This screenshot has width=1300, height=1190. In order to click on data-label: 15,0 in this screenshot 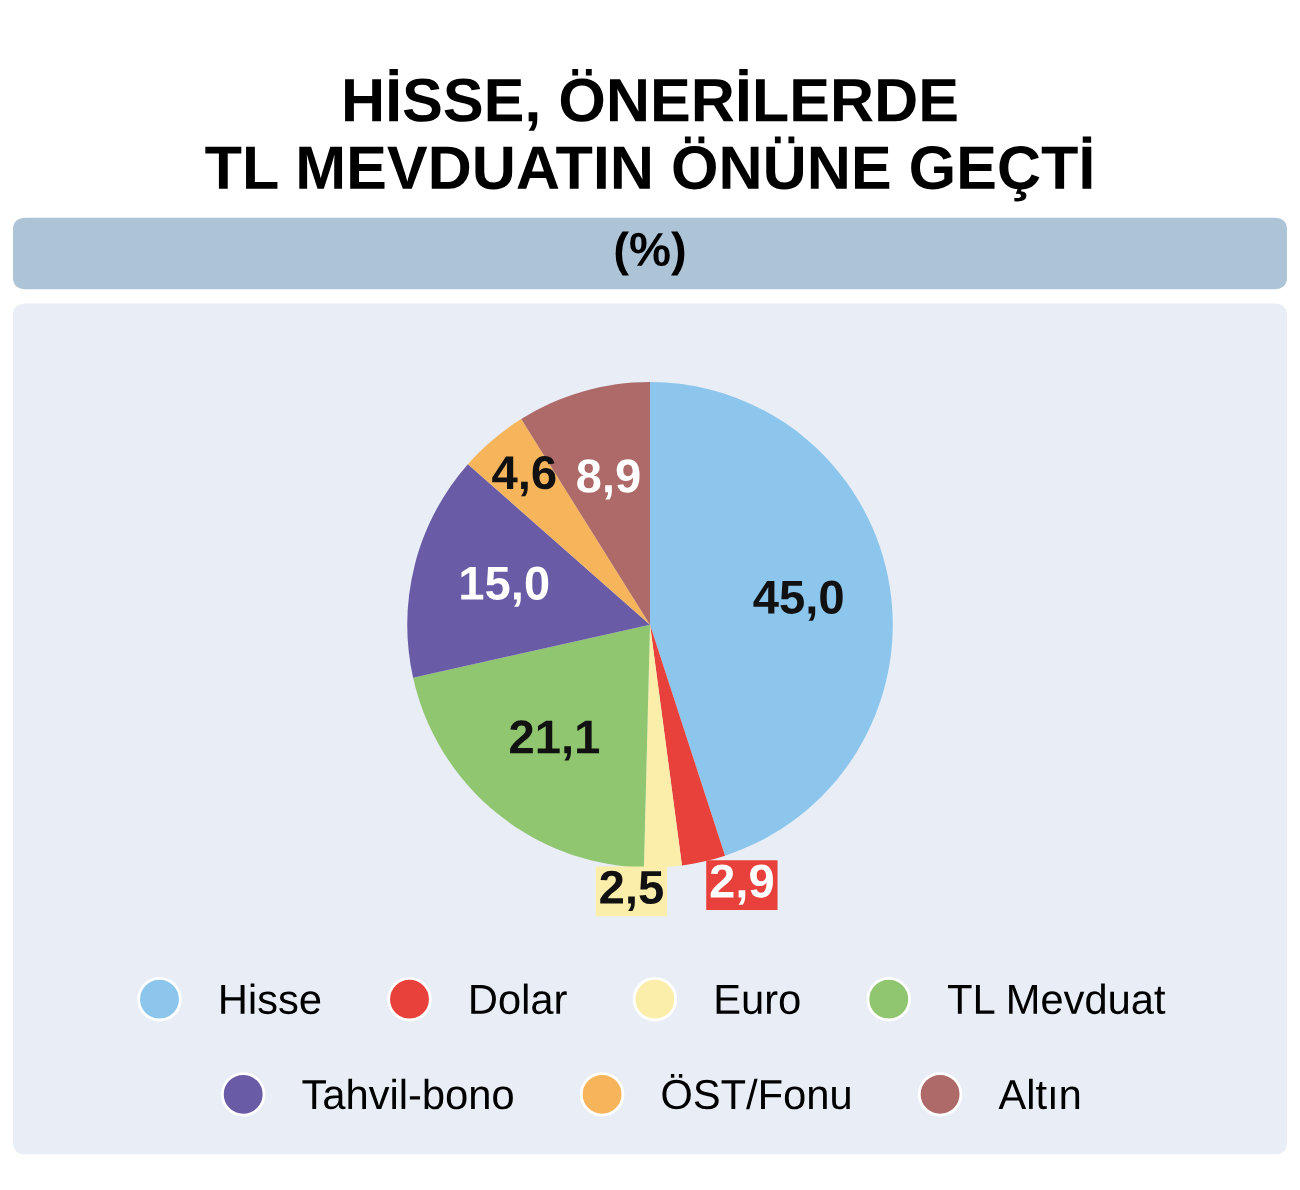, I will do `click(505, 586)`.